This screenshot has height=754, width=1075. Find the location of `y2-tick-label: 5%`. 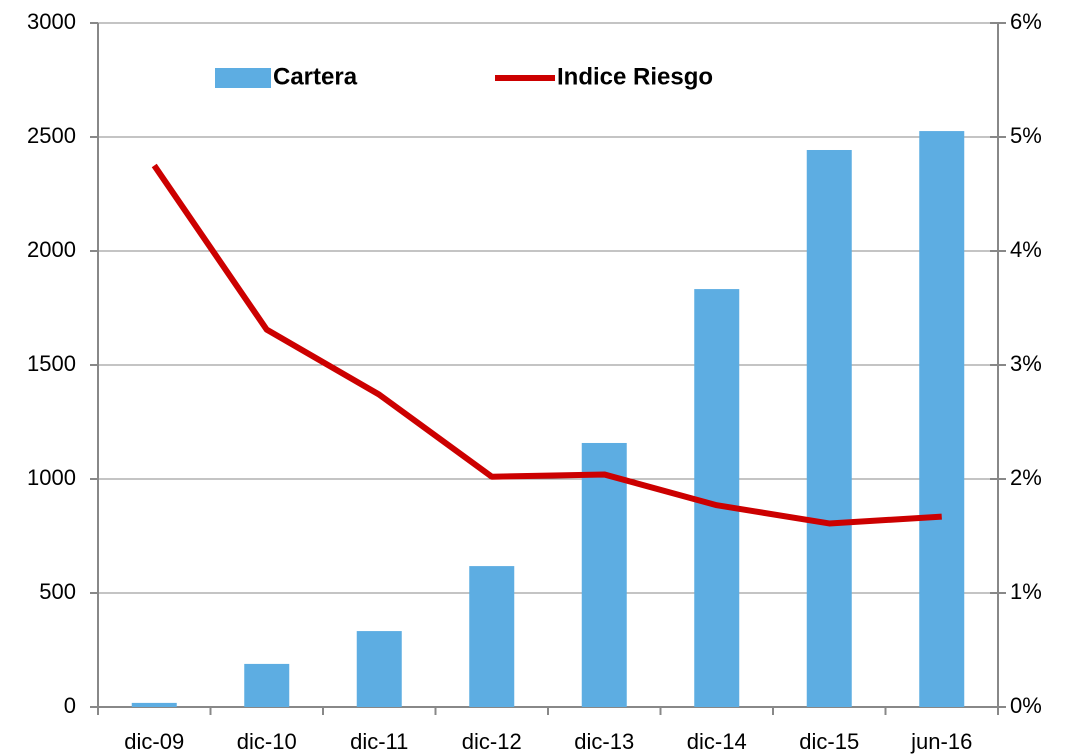

y2-tick-label: 5% is located at coordinates (1026, 135).